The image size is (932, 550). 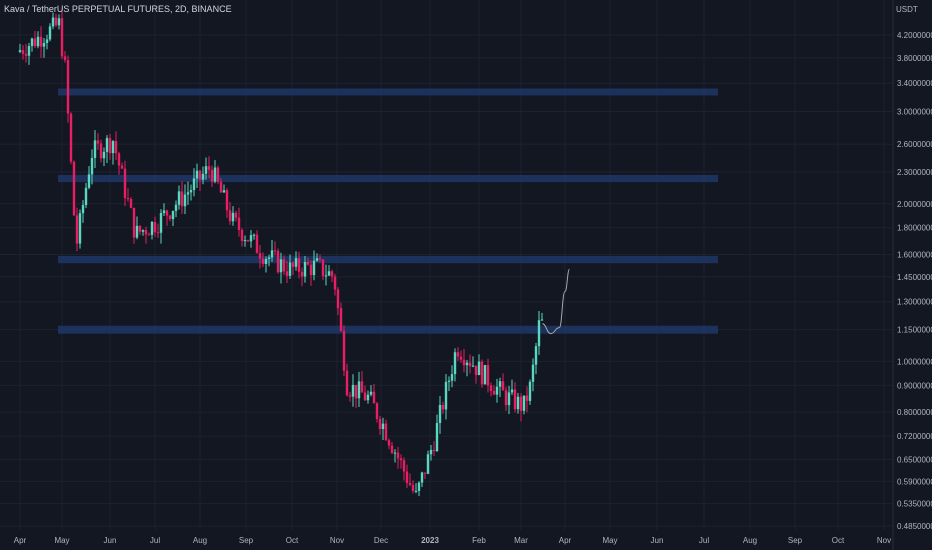 I want to click on time-tick-label: Mar, so click(x=521, y=540).